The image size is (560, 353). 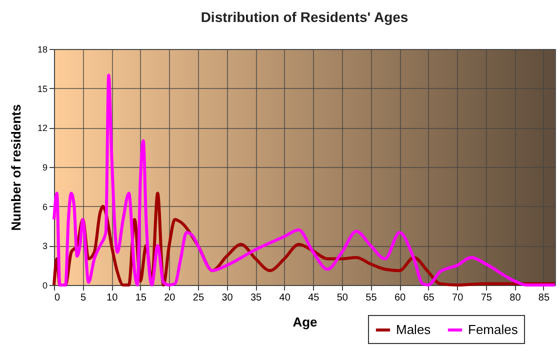 I want to click on y-tick-label: 18, so click(x=42, y=49).